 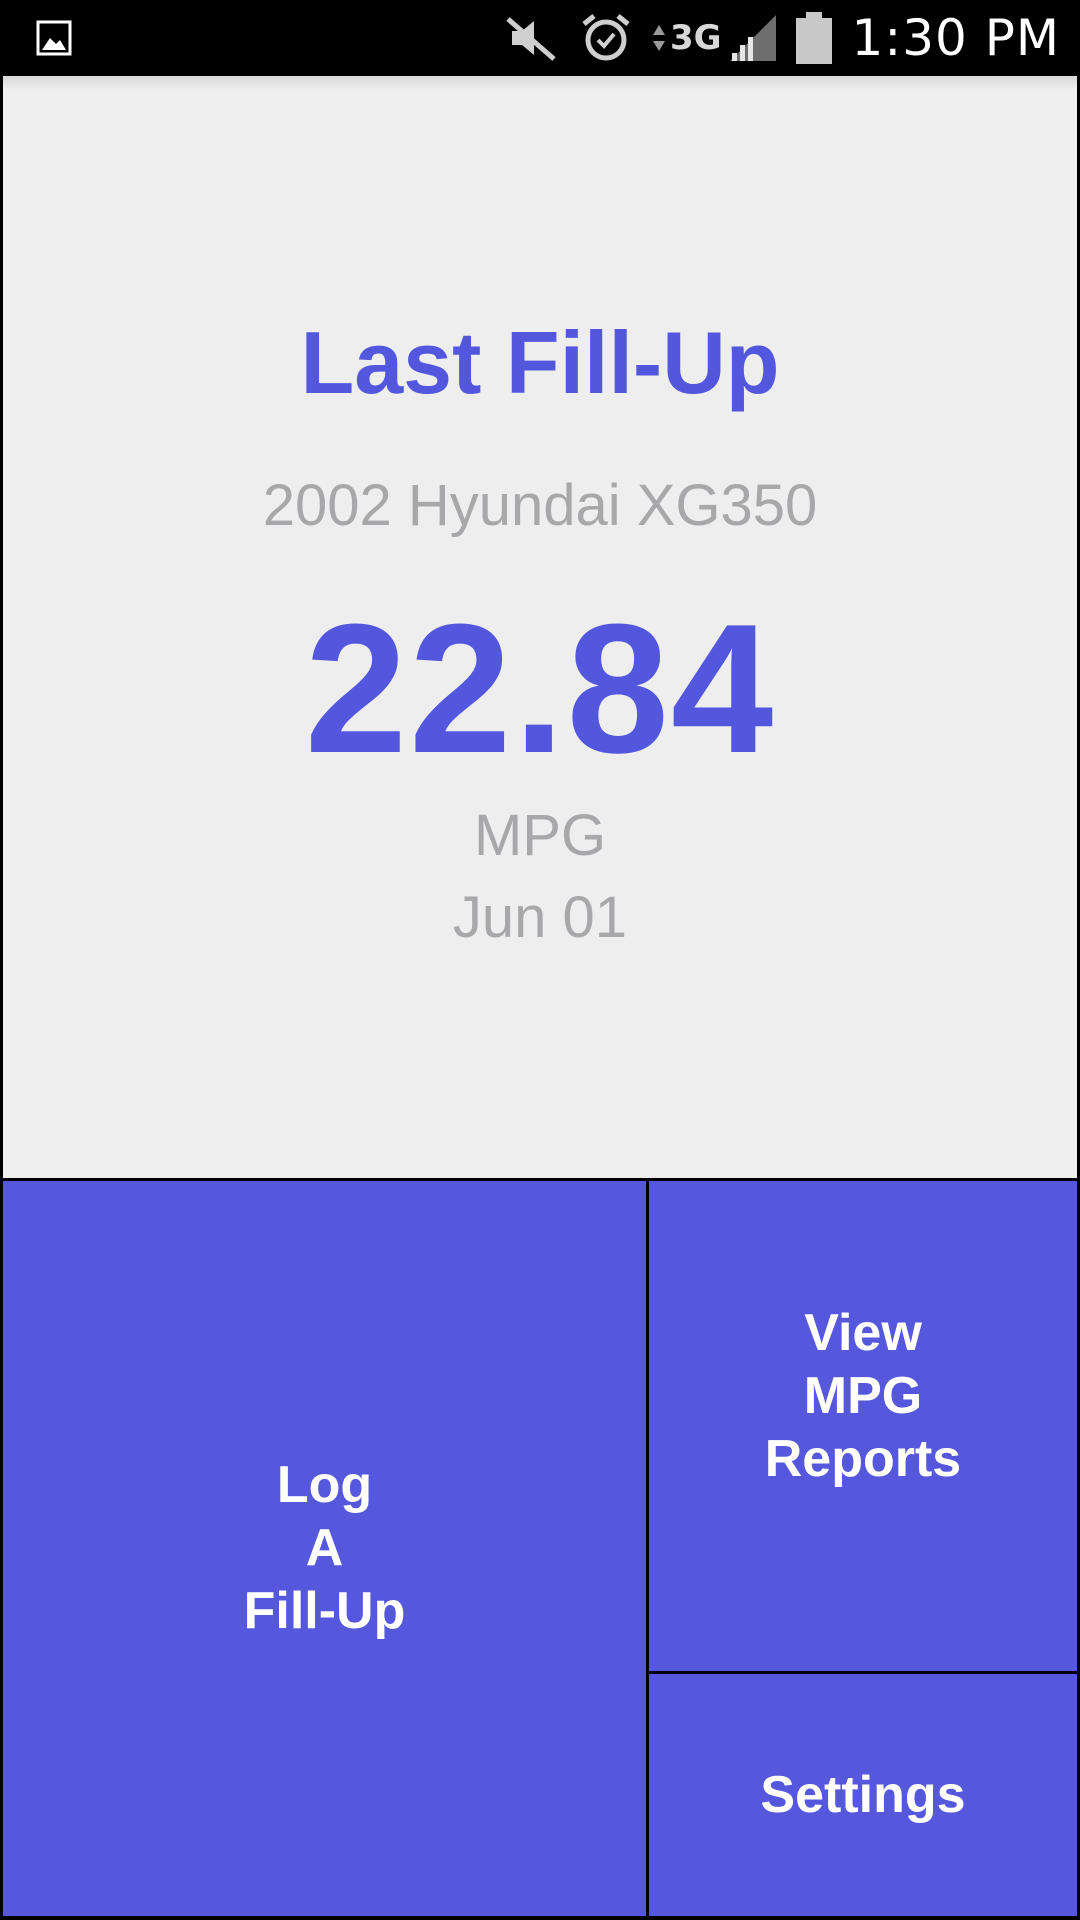 What do you see at coordinates (863, 1395) in the screenshot?
I see `view-mpg-reports-label: View MPG Reports` at bounding box center [863, 1395].